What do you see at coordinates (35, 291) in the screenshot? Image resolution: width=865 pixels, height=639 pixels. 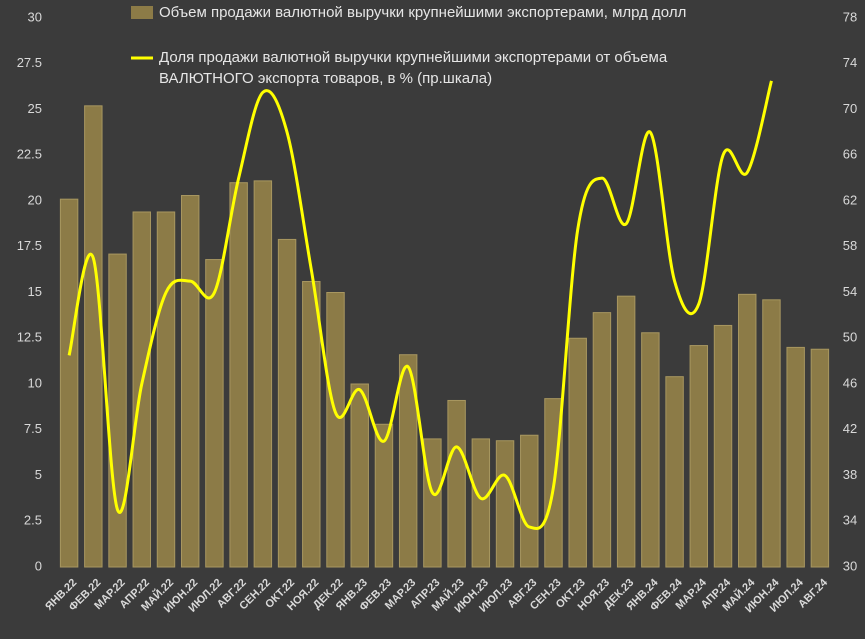 I see `y-tick-label: 15` at bounding box center [35, 291].